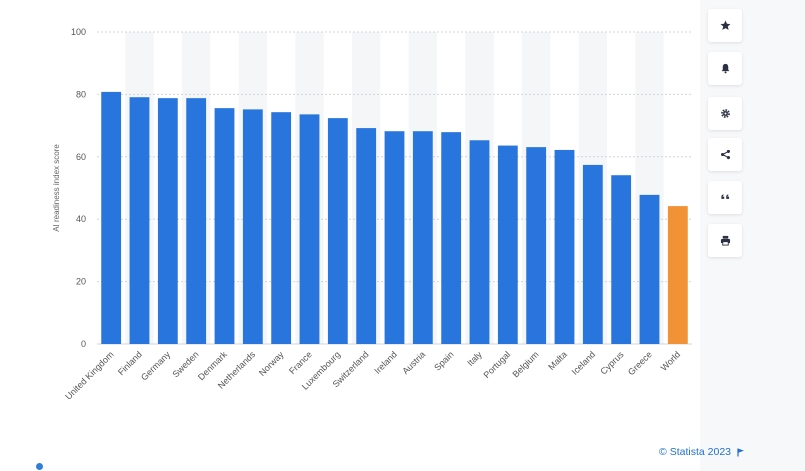  Describe the element at coordinates (443, 360) in the screenshot. I see `x-tick-label: Spain` at that location.